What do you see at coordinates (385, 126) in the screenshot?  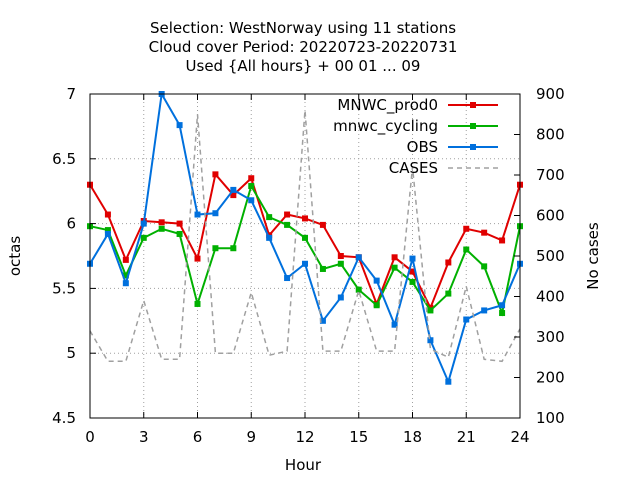 I see `legend-label: mnwc_cycling` at bounding box center [385, 126].